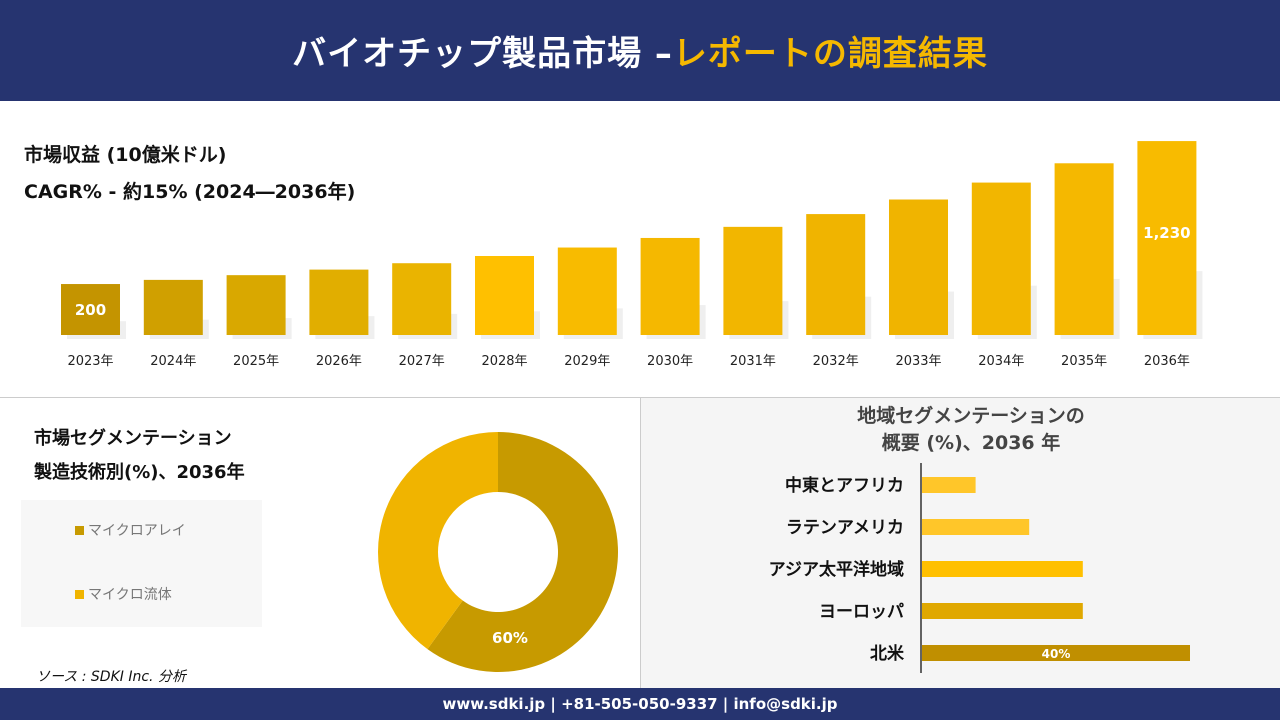  I want to click on region-title-line2: 概要 (%)、2036 年, so click(971, 443).